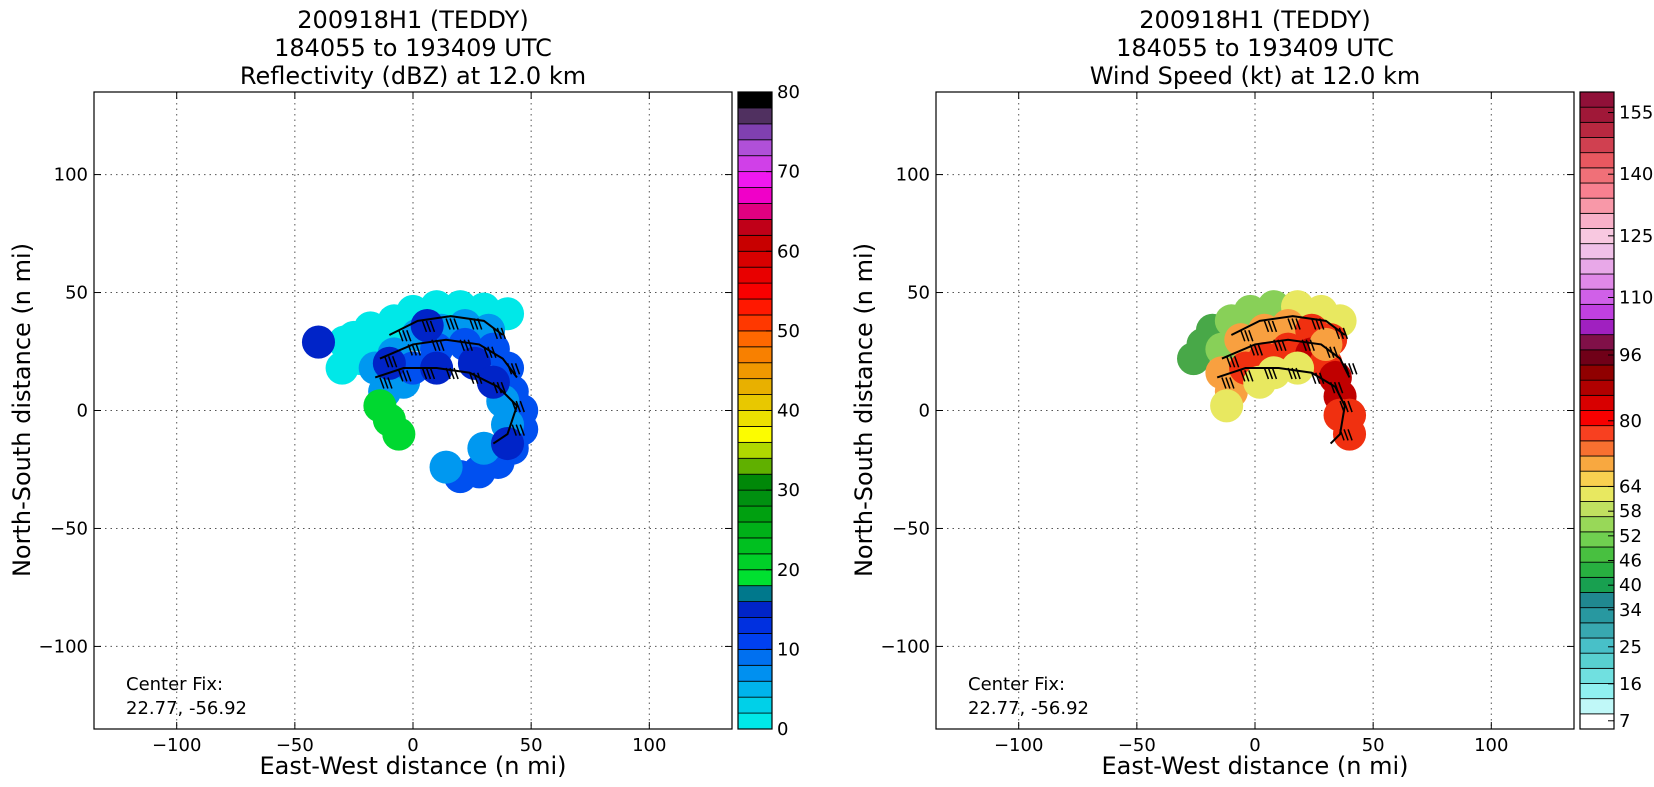  Describe the element at coordinates (1630, 610) in the screenshot. I see `colorbar-tick-label: 34` at that location.